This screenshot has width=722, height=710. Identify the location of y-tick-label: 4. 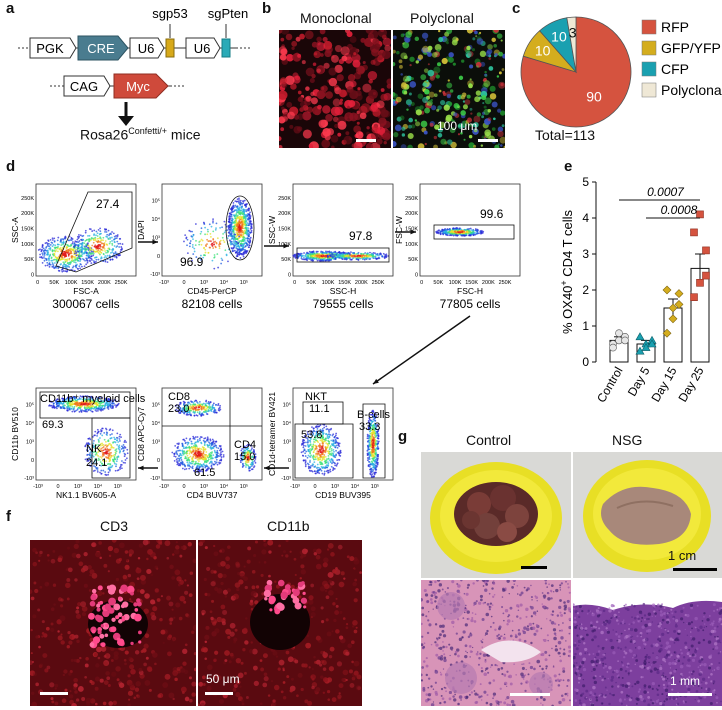
(585, 218).